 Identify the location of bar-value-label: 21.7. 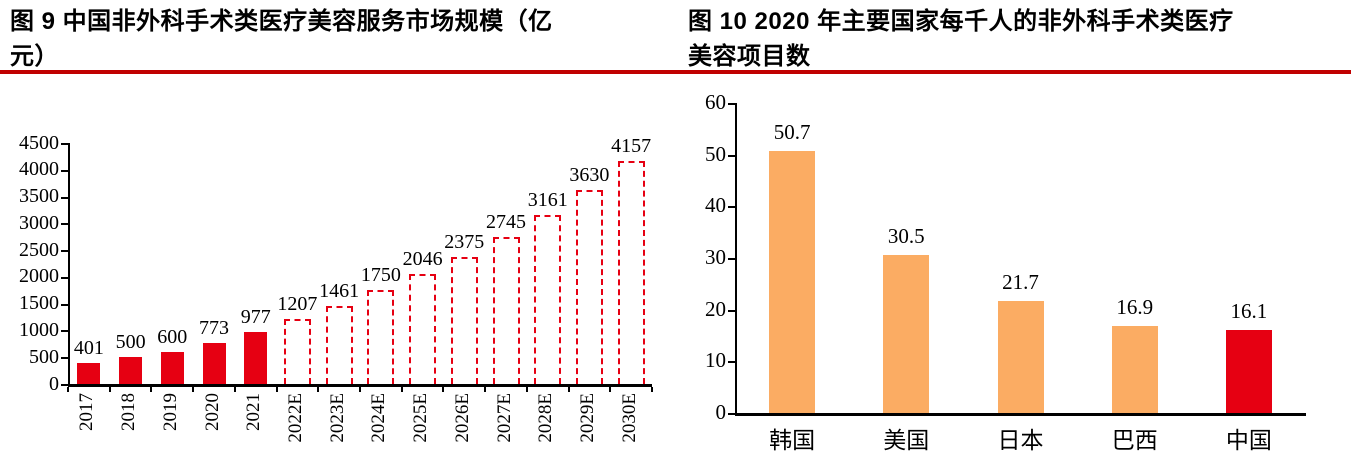
(1020, 281).